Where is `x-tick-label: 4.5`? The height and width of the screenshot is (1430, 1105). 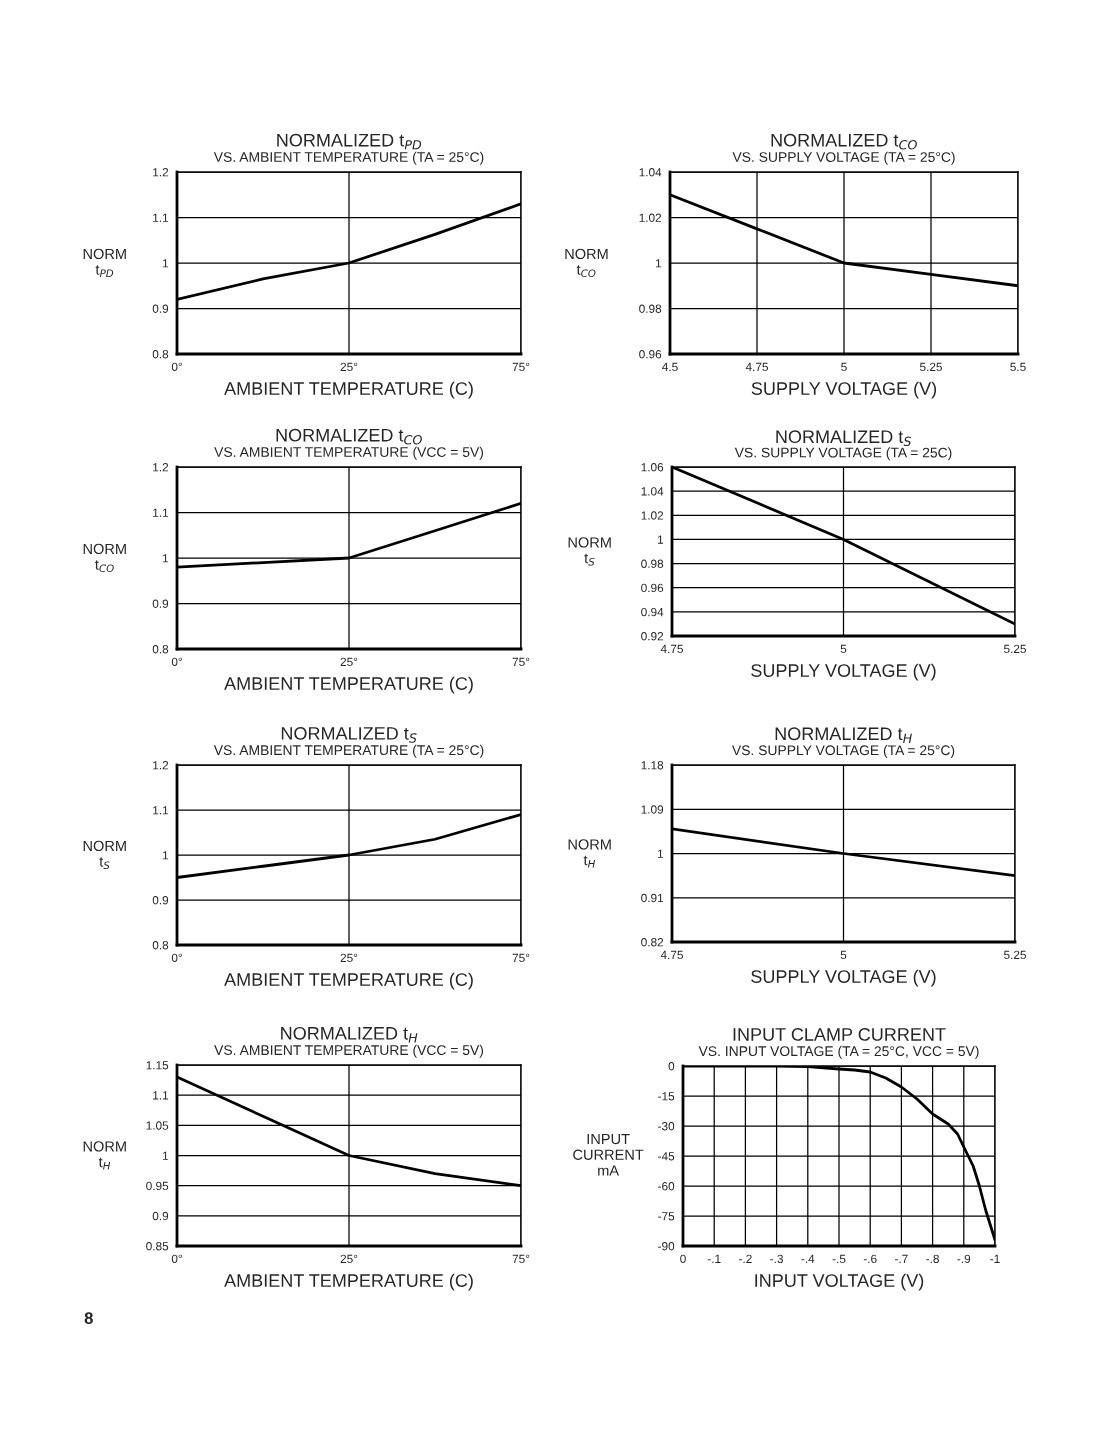
x-tick-label: 4.5 is located at coordinates (670, 366).